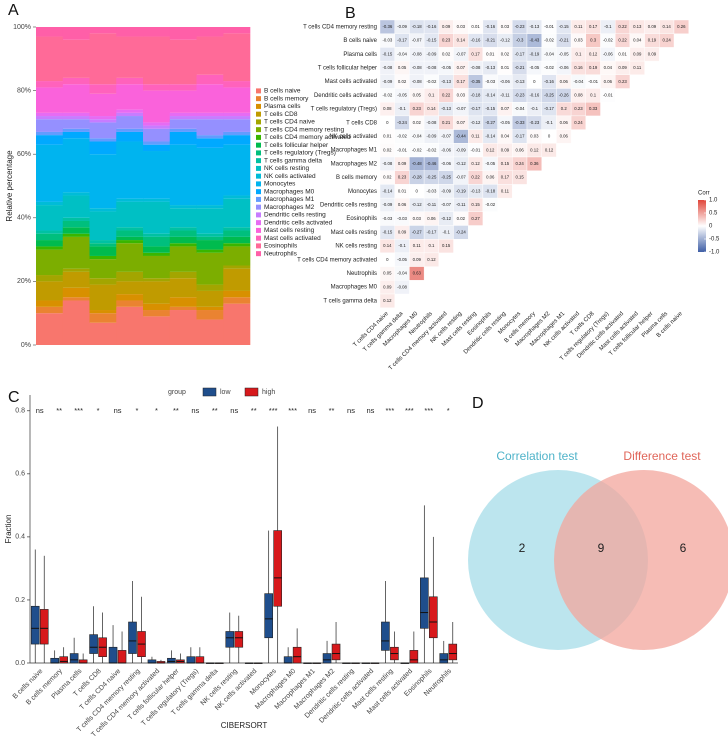 The image size is (728, 741). Describe the element at coordinates (360, 41) in the screenshot. I see `row-label: B cells naive` at that location.